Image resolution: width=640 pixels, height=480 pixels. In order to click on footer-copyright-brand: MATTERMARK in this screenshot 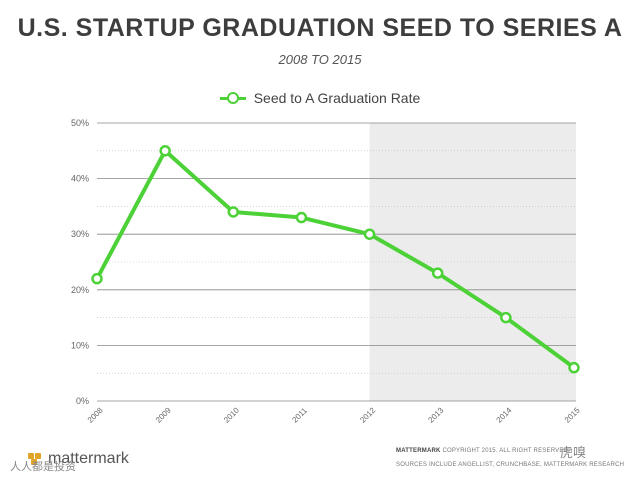, I will do `click(418, 451)`.